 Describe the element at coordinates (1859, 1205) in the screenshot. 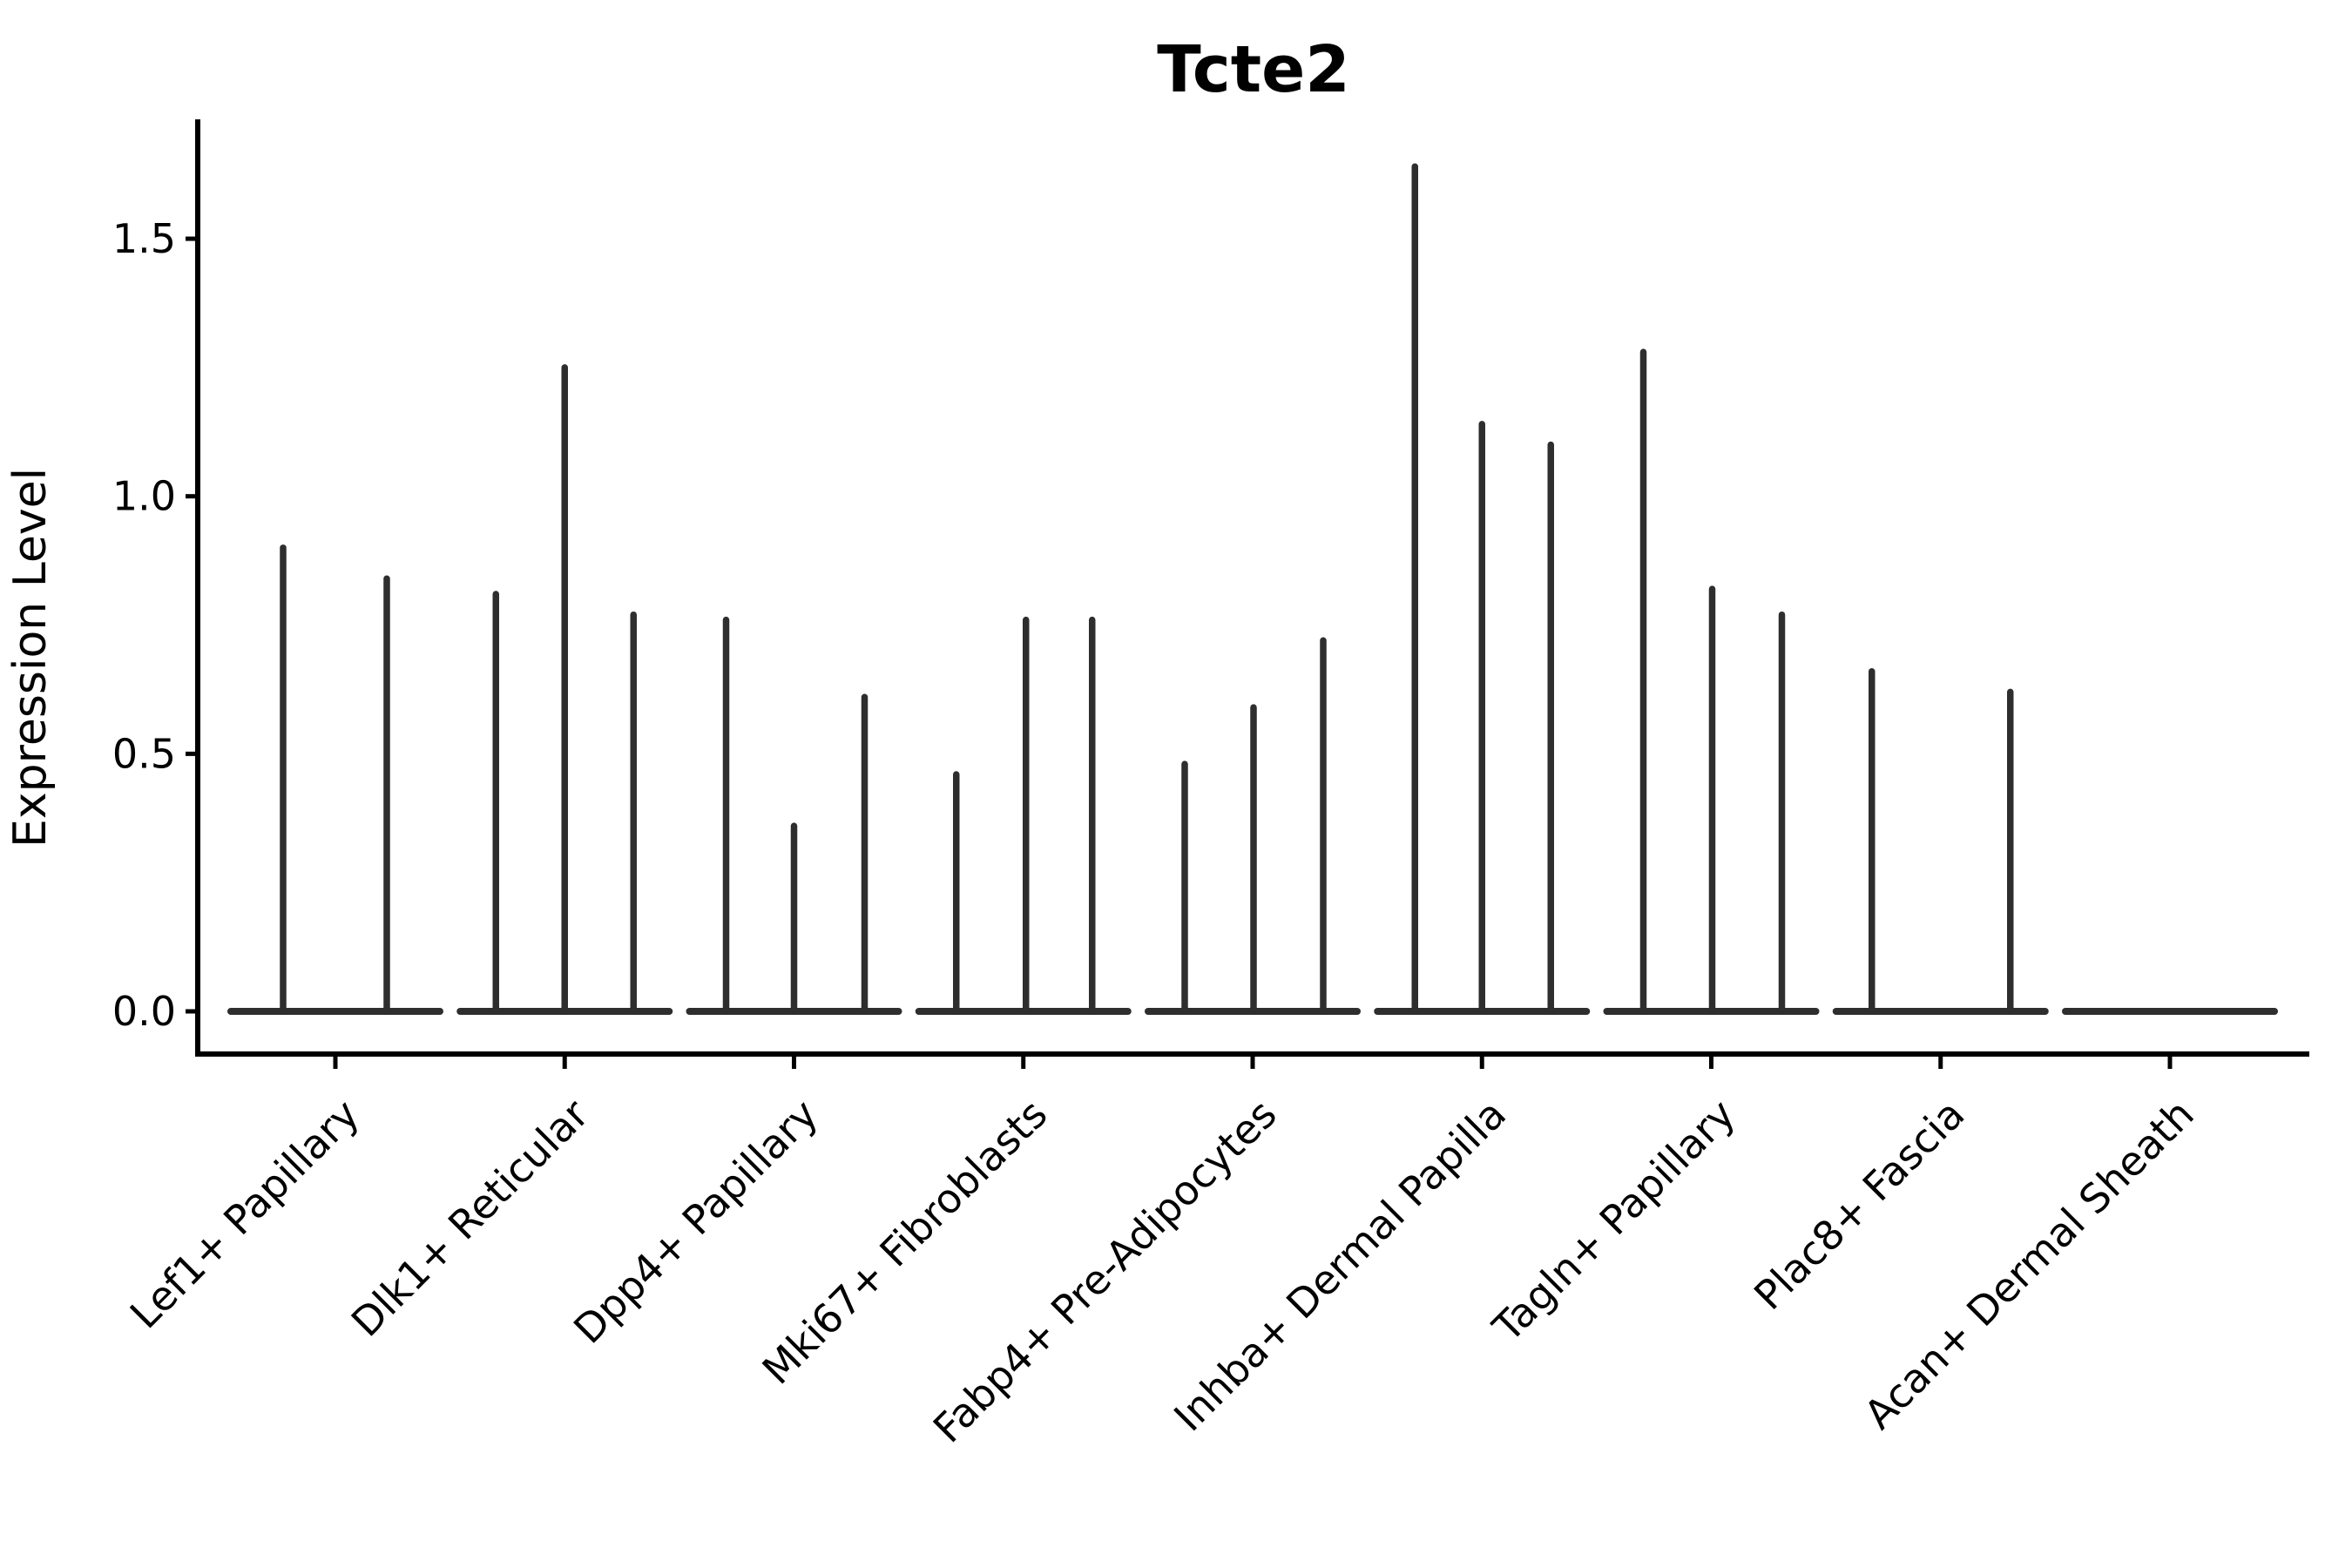

I see `x-tick-label: Plac8+ Fascia` at that location.